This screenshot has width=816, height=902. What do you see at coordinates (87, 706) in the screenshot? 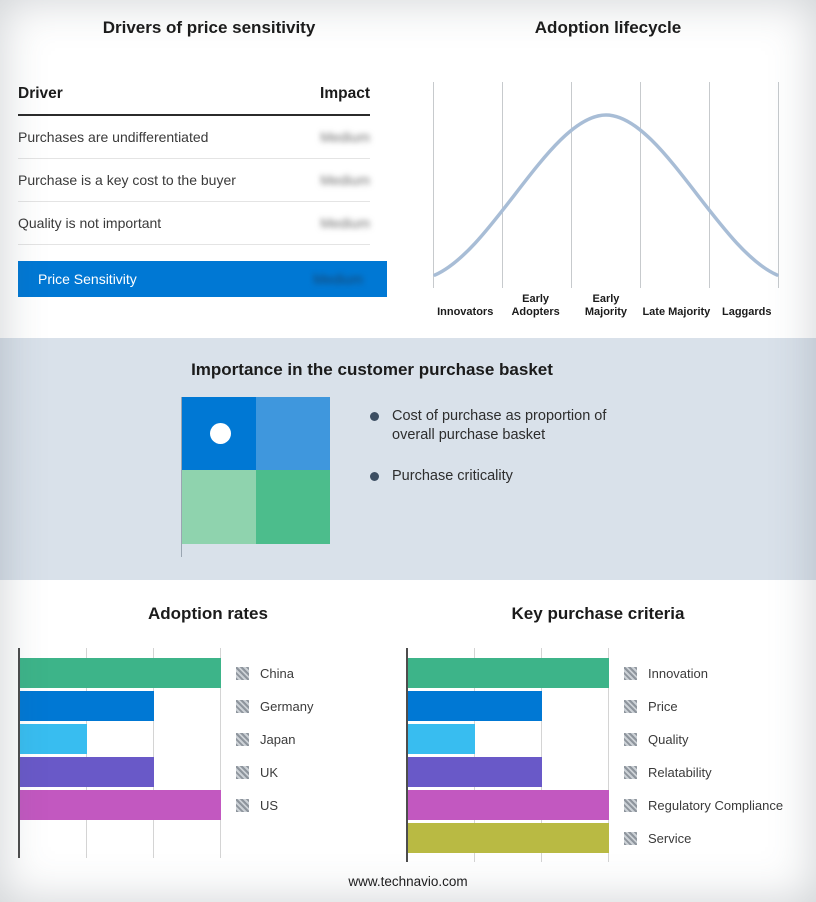
I see `bar-germany` at bounding box center [87, 706].